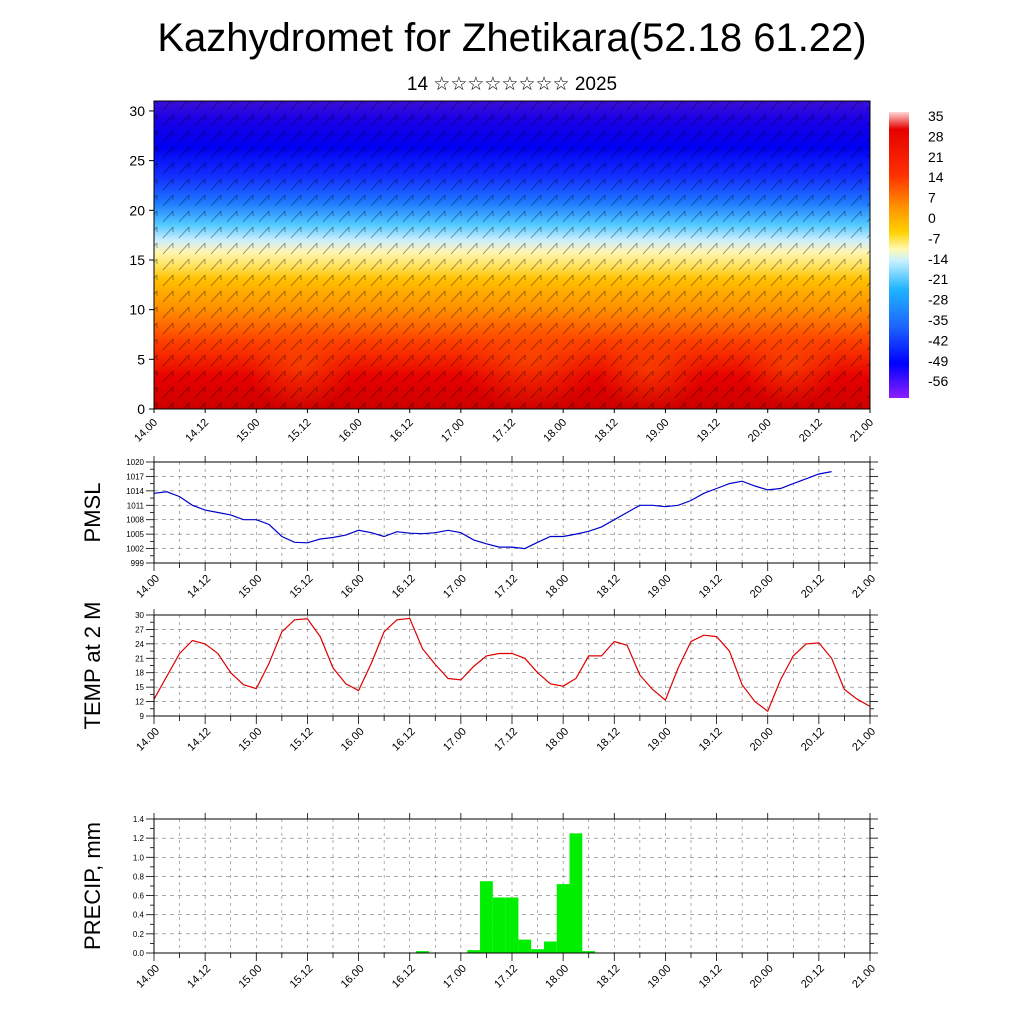 The image size is (1024, 1024). I want to click on y-tick-label: 0, so click(141, 409).